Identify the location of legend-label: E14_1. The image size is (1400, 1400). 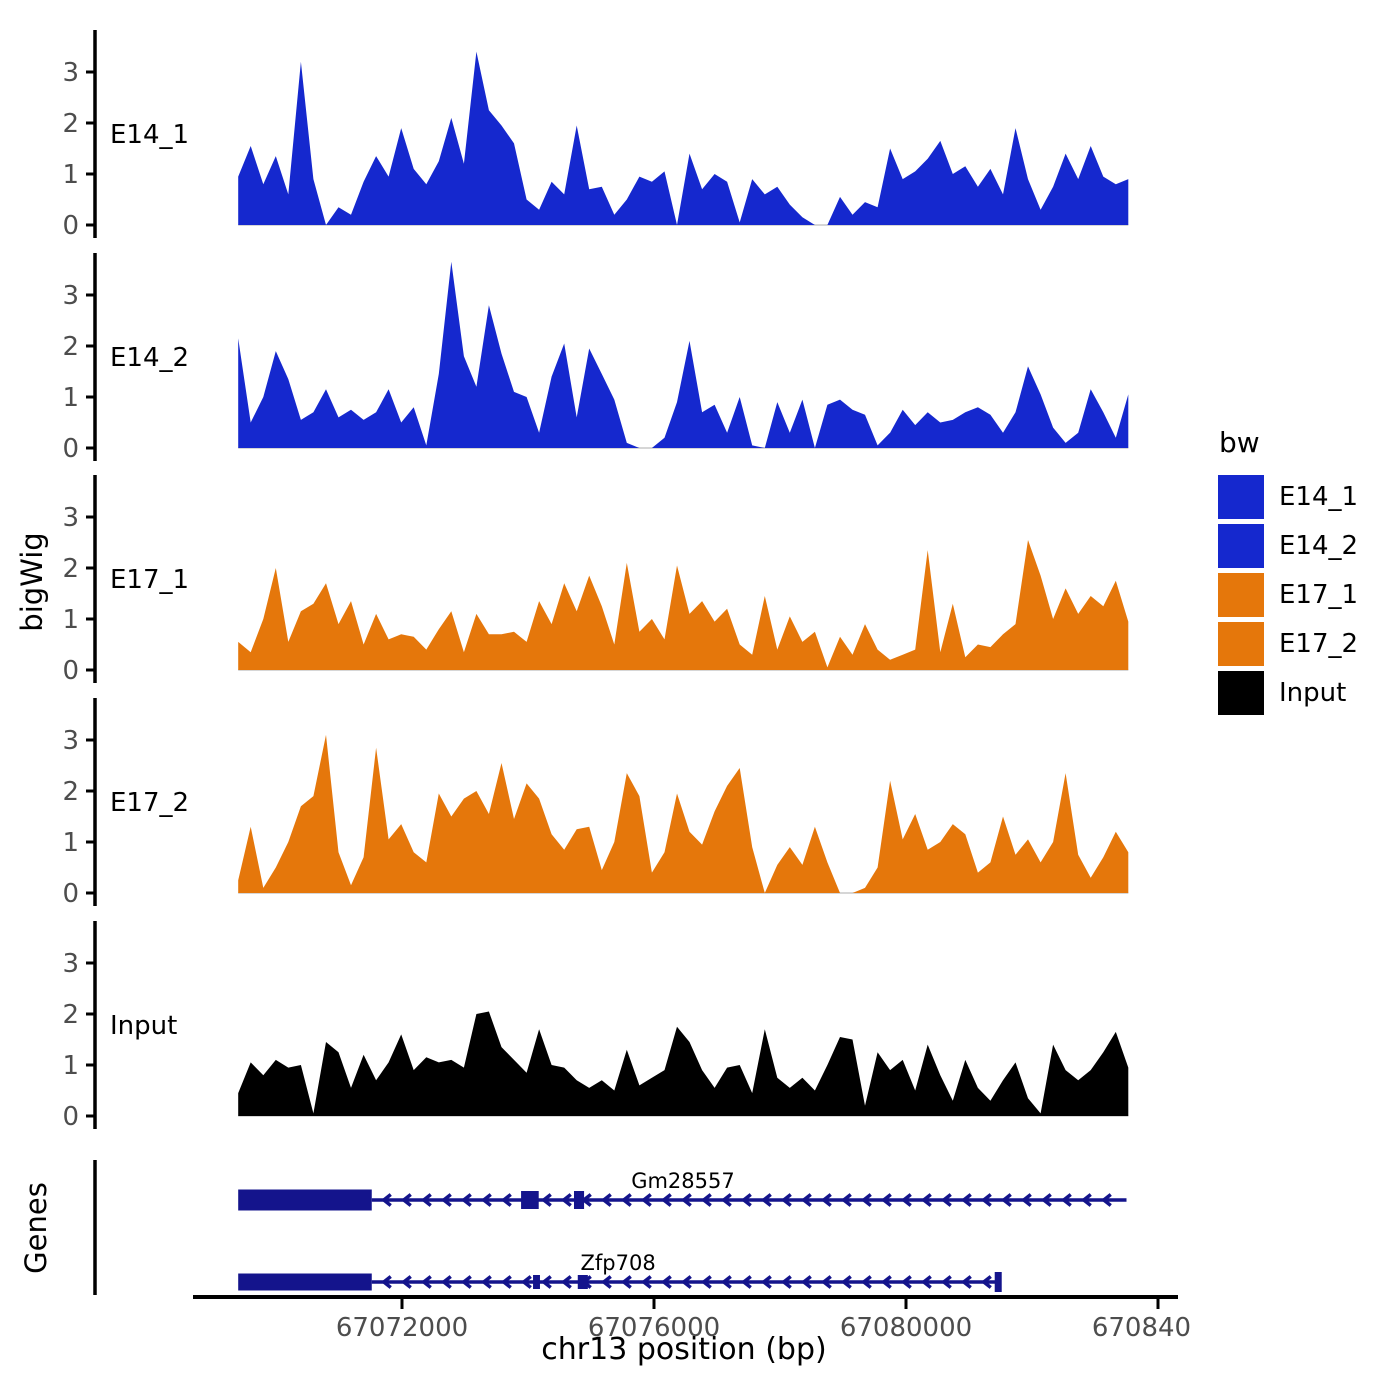
(1319, 497).